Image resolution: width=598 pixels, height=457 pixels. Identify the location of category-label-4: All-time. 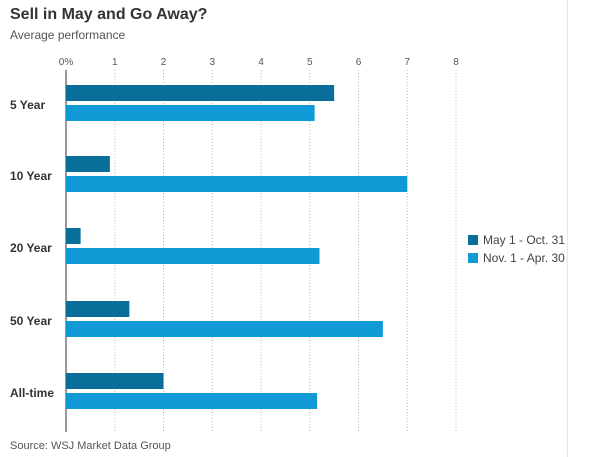
(32, 393).